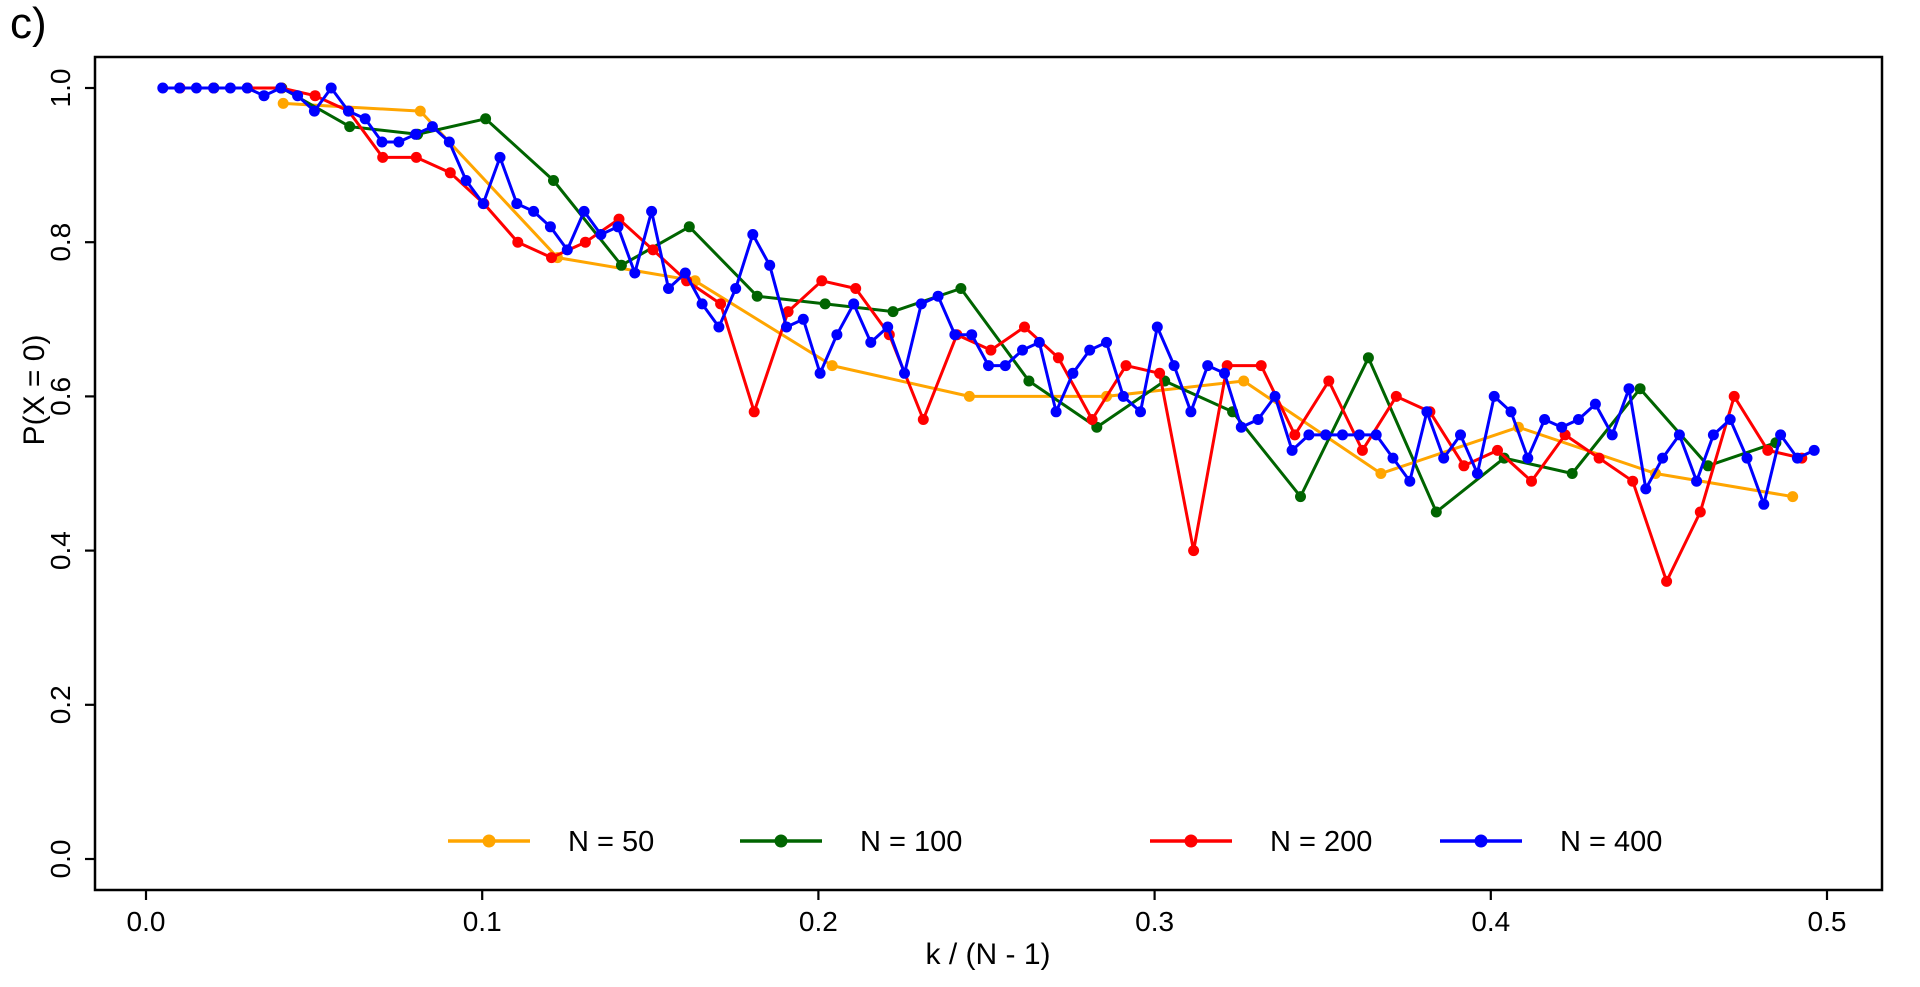 This screenshot has height=987, width=1920. I want to click on x-tick-label: 0.3, so click(1154, 921).